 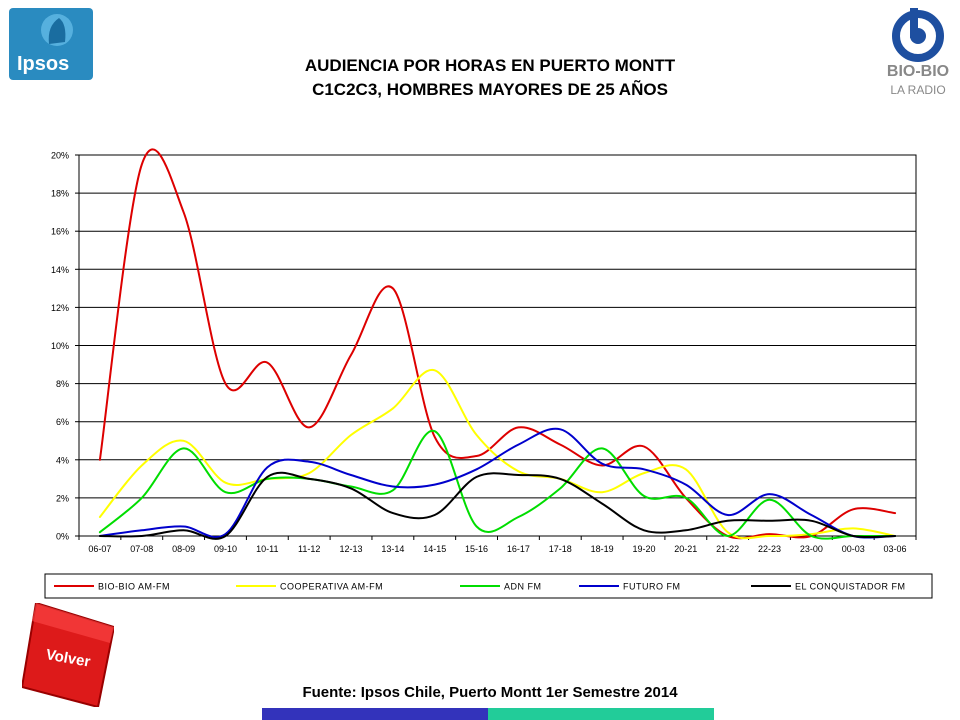 I want to click on y-tick-label: 2%, so click(x=62, y=498).